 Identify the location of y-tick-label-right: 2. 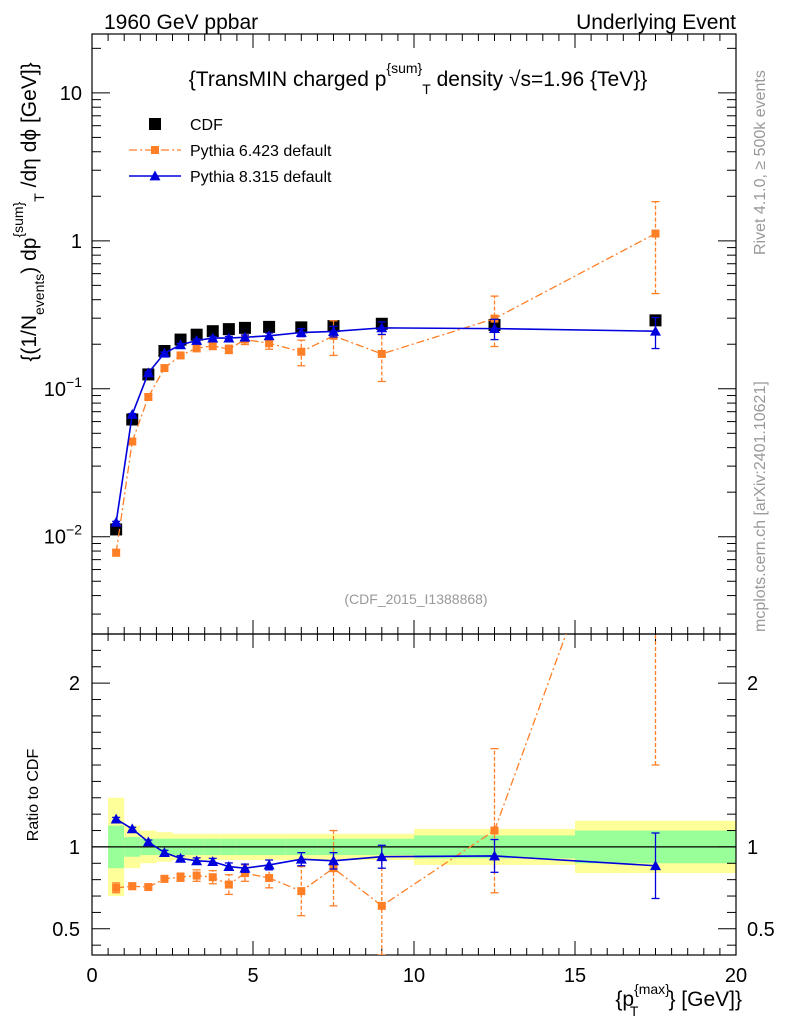
(752, 684).